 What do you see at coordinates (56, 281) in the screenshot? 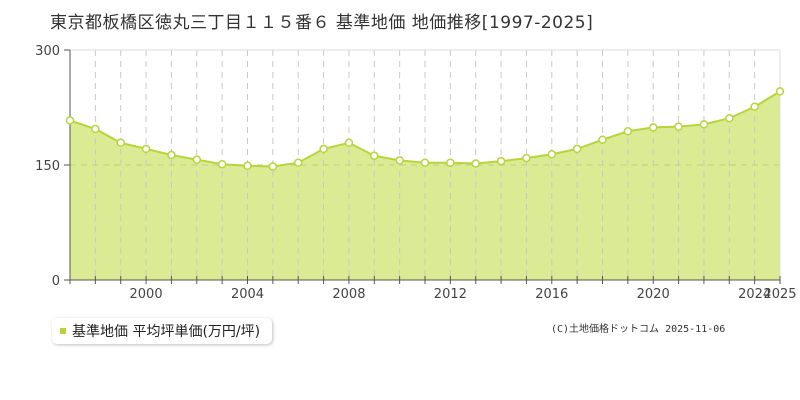
I see `svg-text: 0` at bounding box center [56, 281].